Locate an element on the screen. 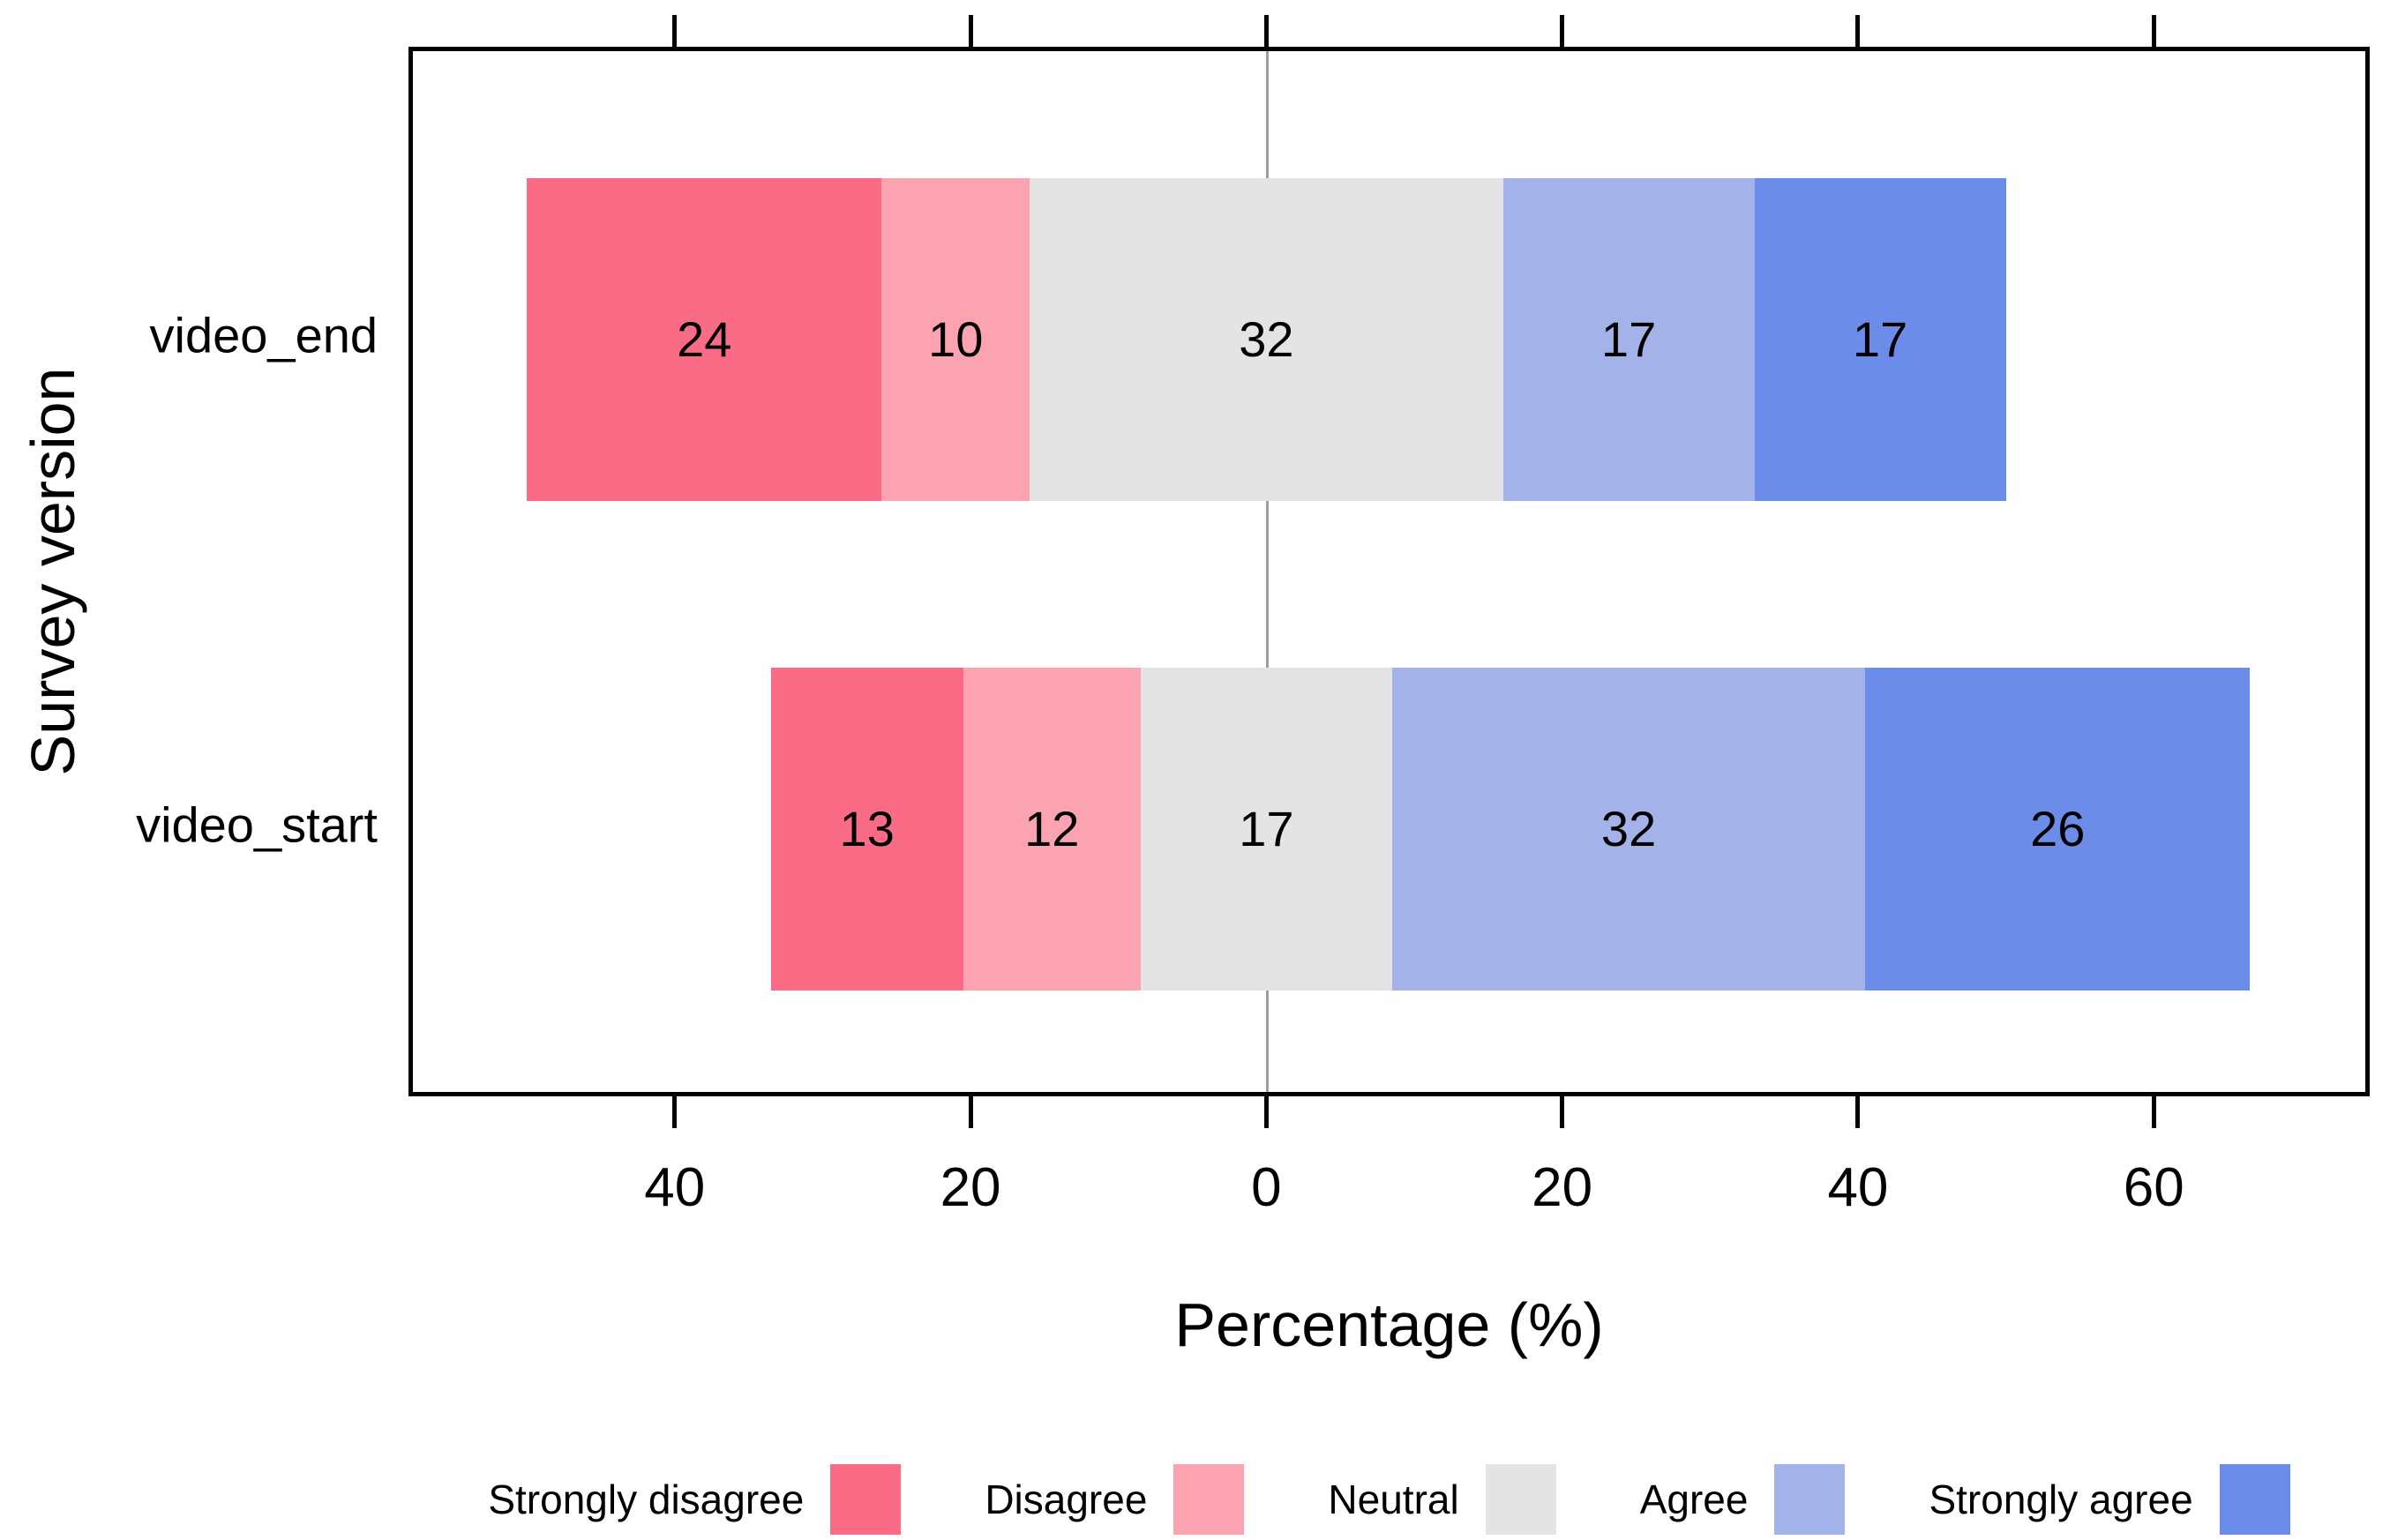 The image size is (2390, 1540). bar-segment-strongly-disagree: 13 is located at coordinates (866, 829).